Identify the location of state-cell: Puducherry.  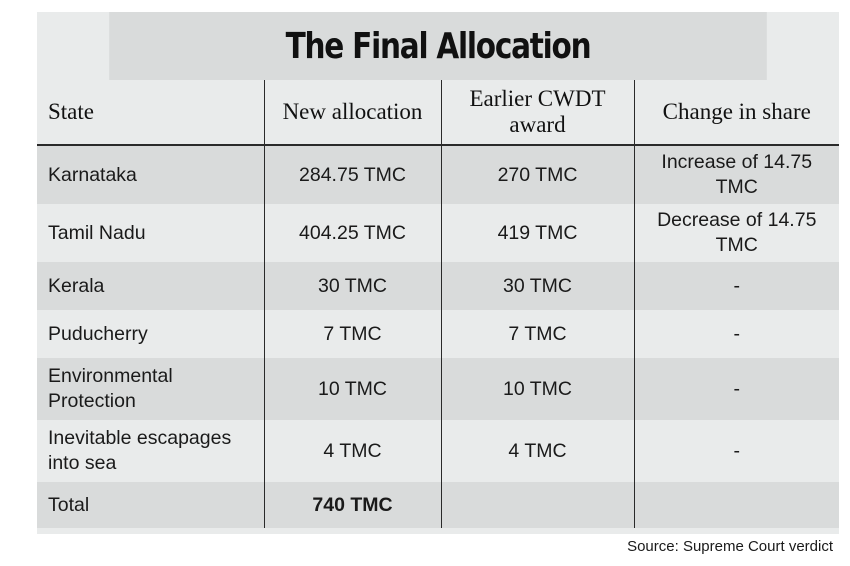
(98, 333).